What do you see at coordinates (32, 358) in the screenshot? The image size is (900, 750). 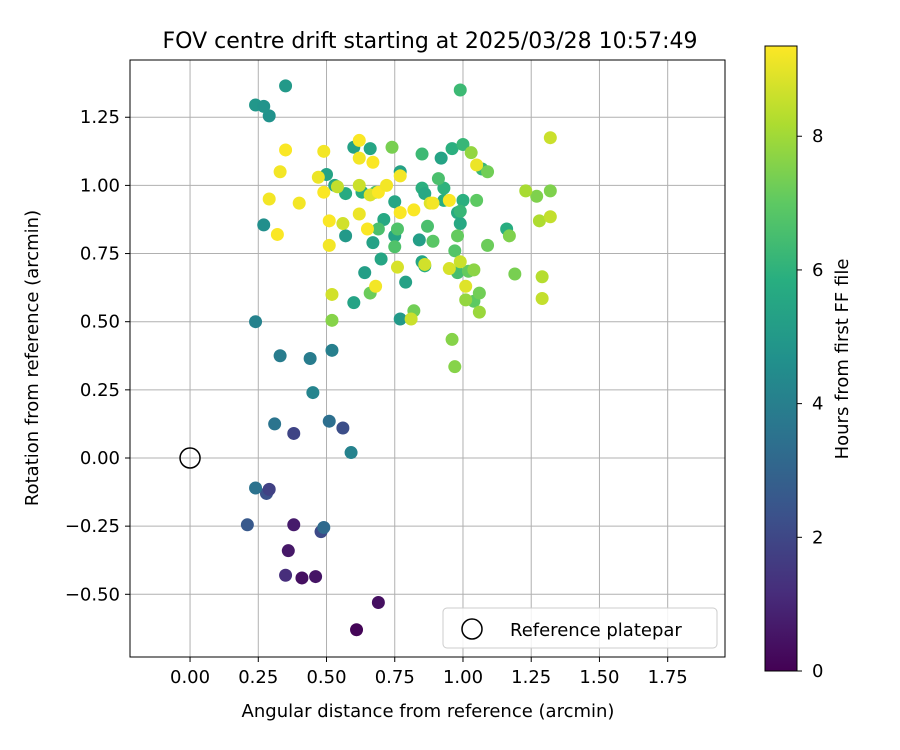 I see `y-axis-label: Rotation from reference (arcmin)` at bounding box center [32, 358].